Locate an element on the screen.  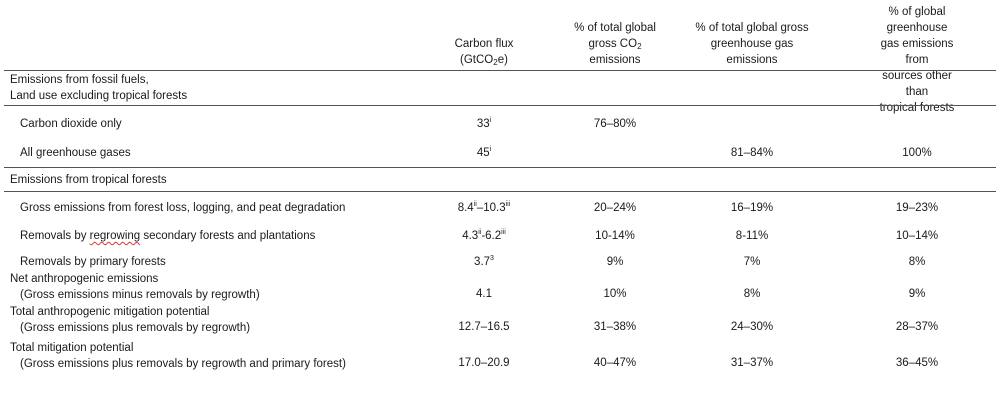
flux-gross-emissions: 8.4ii–10.3iii is located at coordinates (484, 207).